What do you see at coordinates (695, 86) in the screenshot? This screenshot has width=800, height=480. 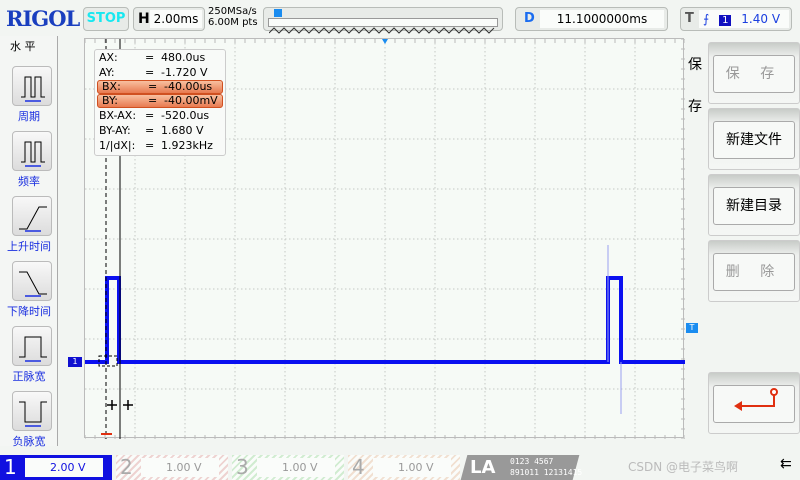 I see `menu-title: 保存` at bounding box center [695, 86].